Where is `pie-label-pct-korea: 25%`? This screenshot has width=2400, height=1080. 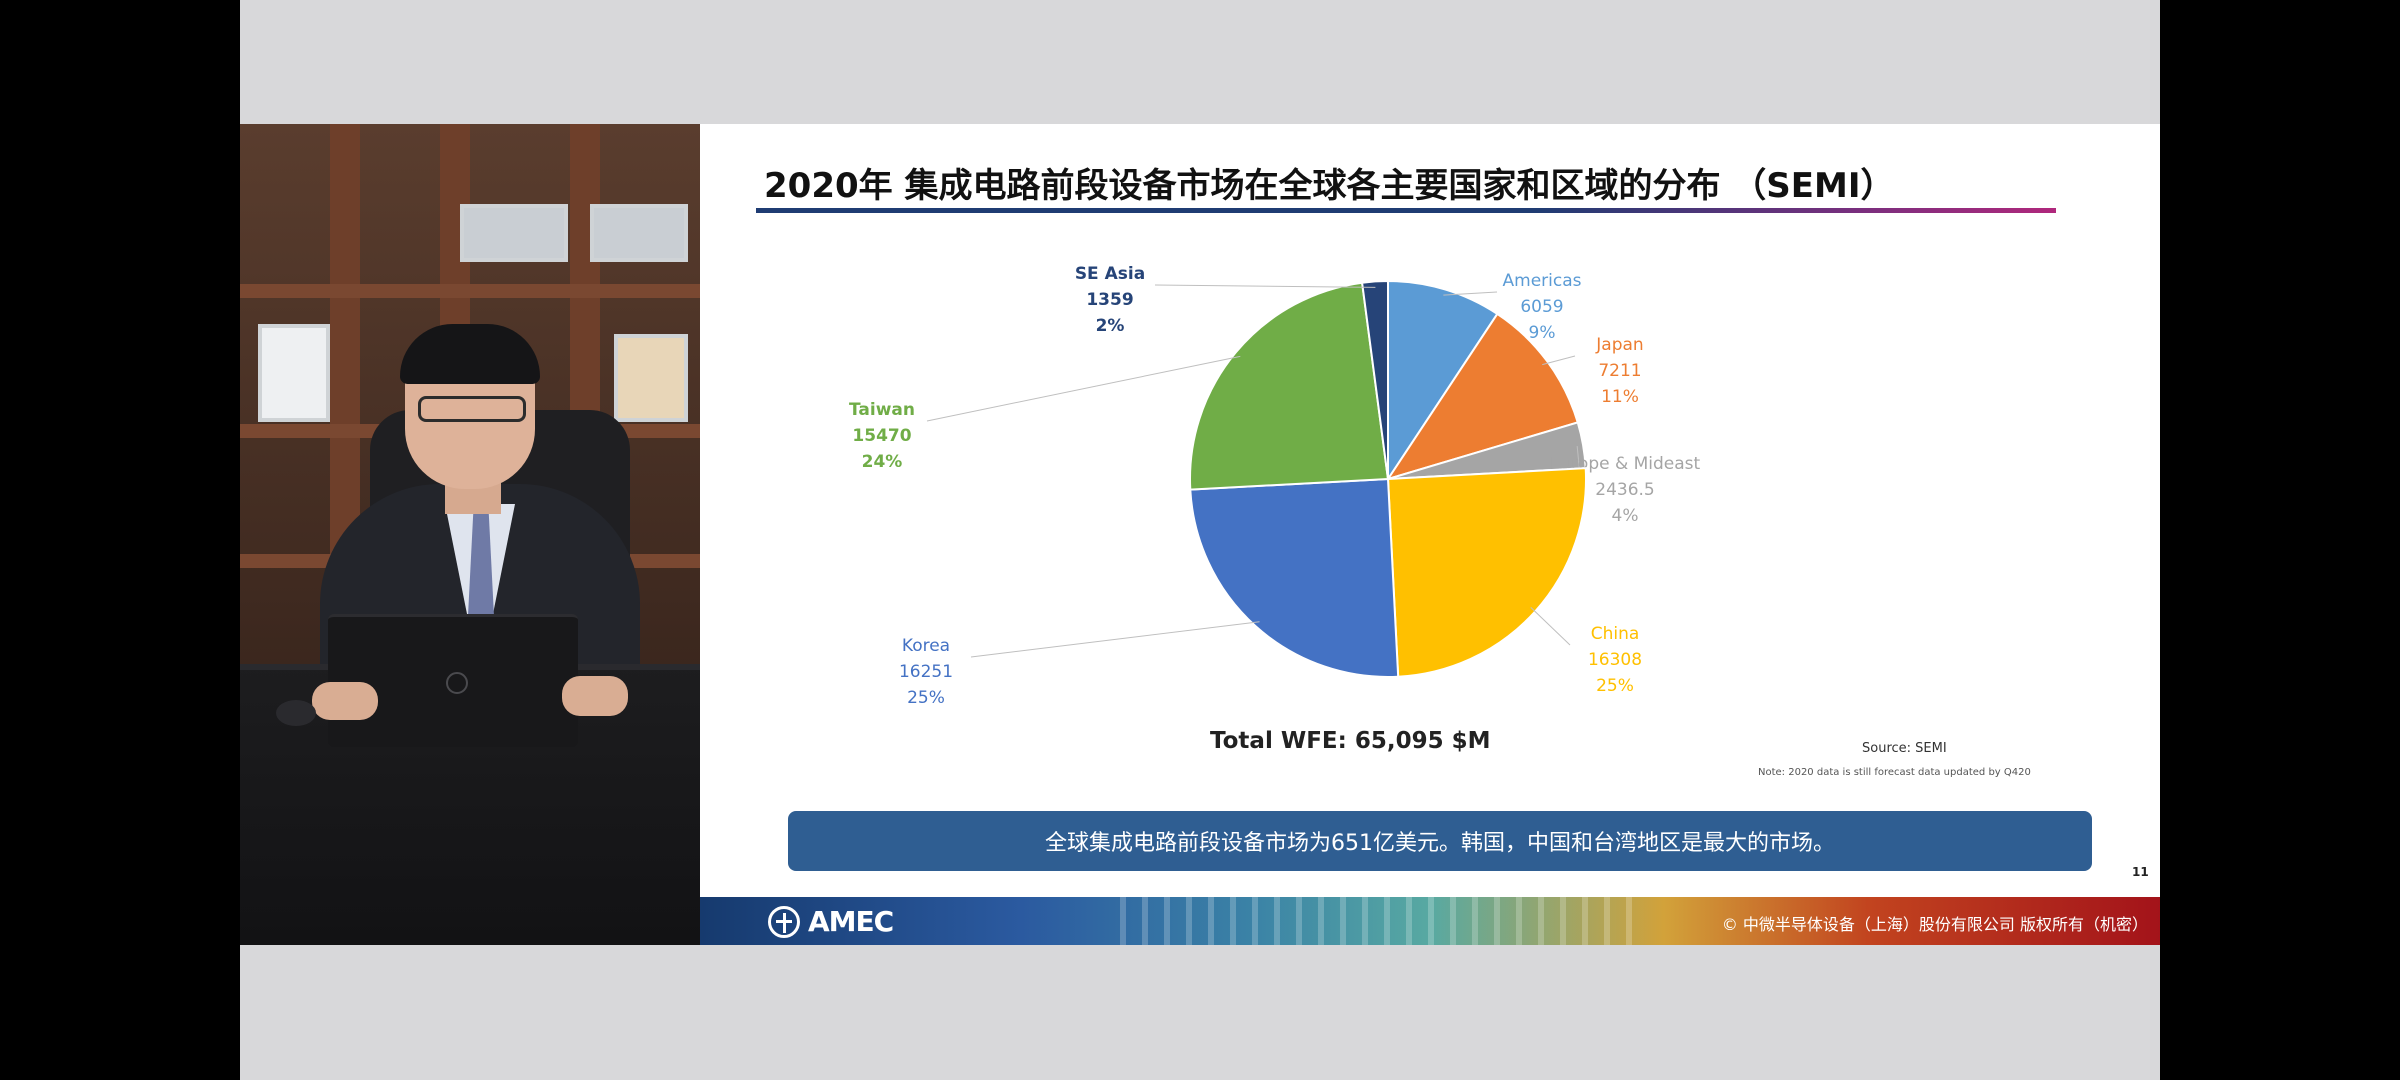 pie-label-pct-korea: 25% is located at coordinates (926, 698).